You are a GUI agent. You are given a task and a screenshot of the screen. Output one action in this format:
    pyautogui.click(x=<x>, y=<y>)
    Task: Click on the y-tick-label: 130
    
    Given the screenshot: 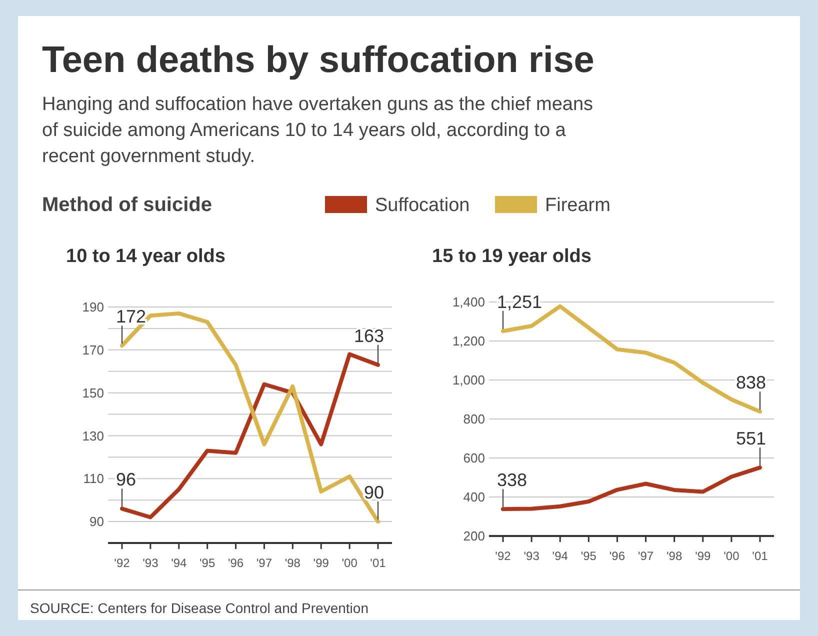 What is the action you would take?
    pyautogui.click(x=93, y=436)
    